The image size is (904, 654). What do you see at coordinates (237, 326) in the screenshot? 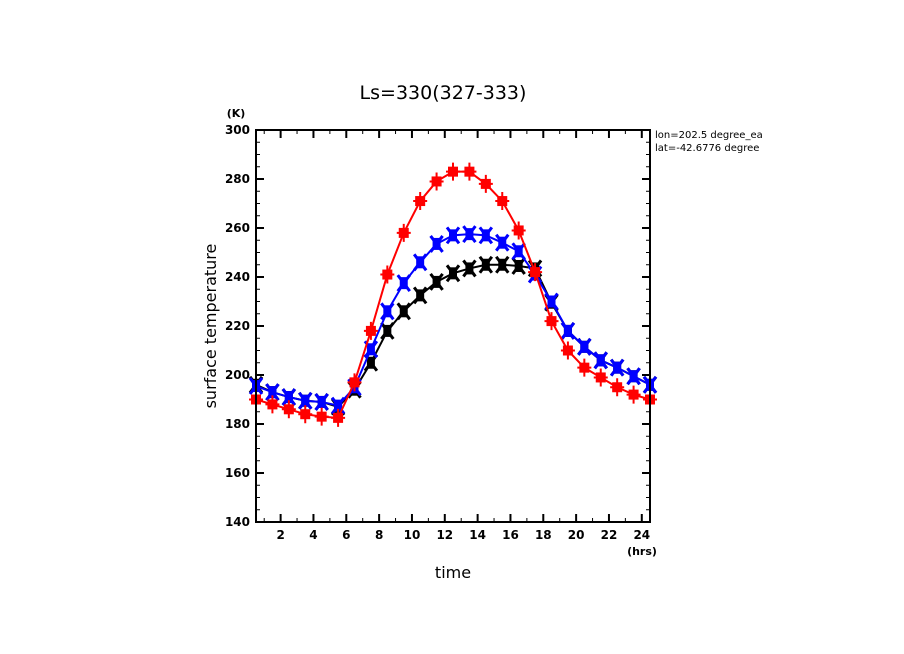
I see `y-tick-label: 220` at bounding box center [237, 326].